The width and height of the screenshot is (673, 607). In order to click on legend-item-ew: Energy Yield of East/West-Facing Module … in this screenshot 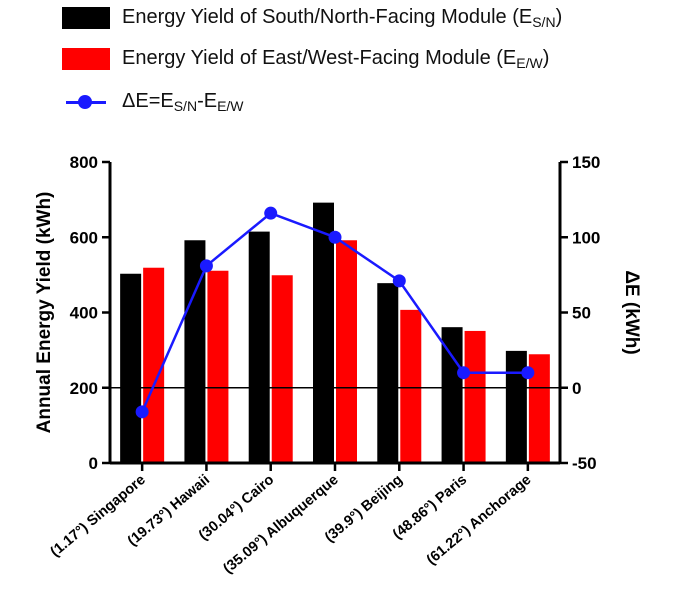, I will do `click(362, 58)`.